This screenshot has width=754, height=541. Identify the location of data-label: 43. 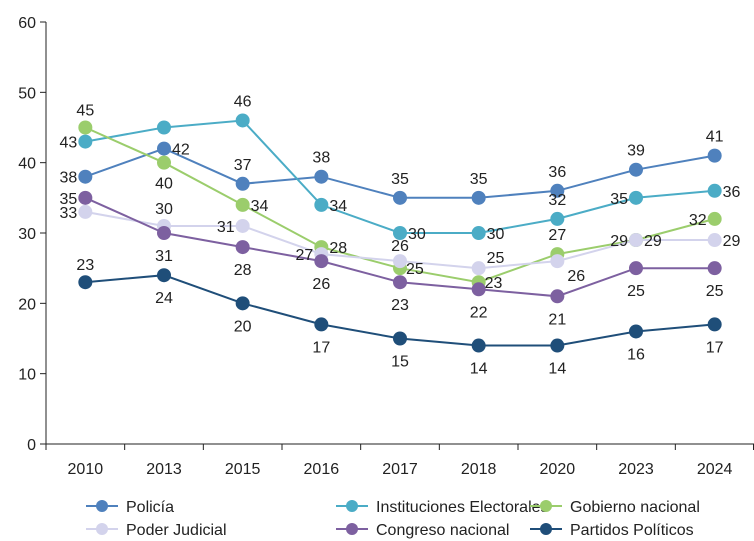
(69, 143).